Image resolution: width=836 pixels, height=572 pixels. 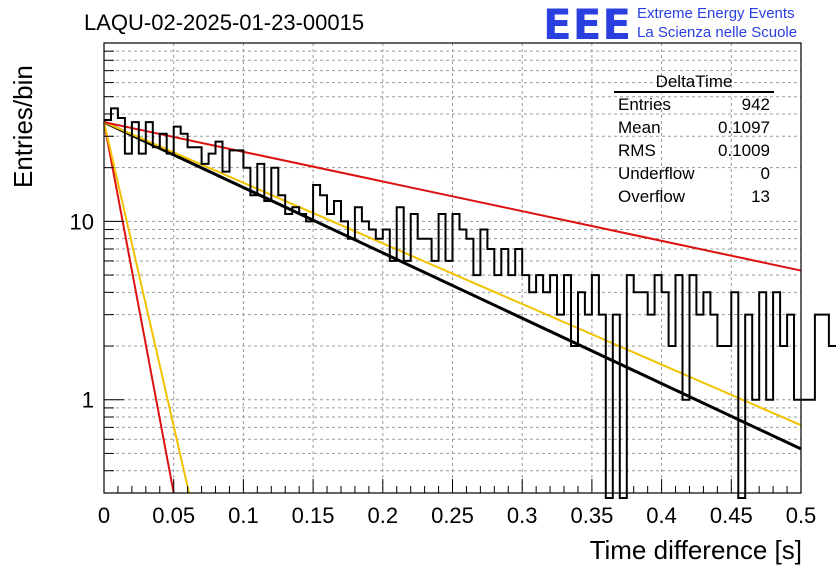 I want to click on stats-row: RMS 0.1009, so click(x=693, y=150).